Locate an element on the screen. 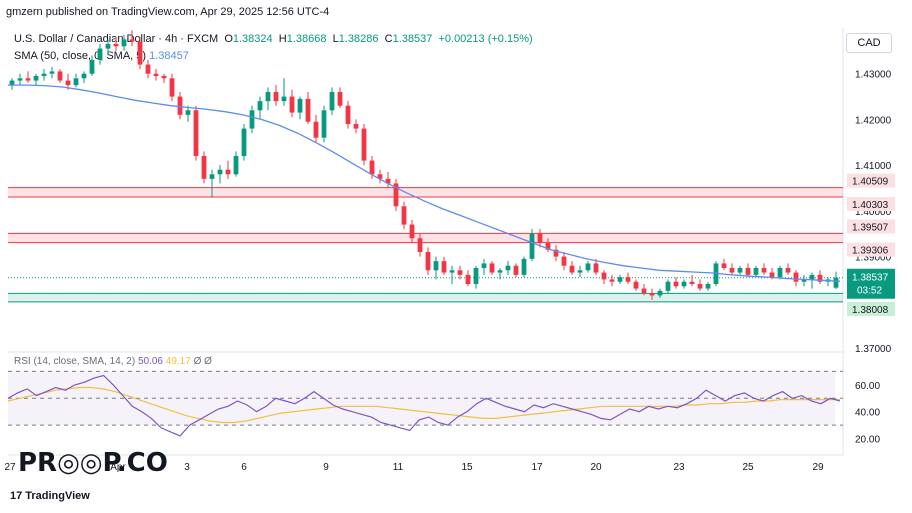 The image size is (912, 513). time-tick-label: 9 is located at coordinates (326, 467).